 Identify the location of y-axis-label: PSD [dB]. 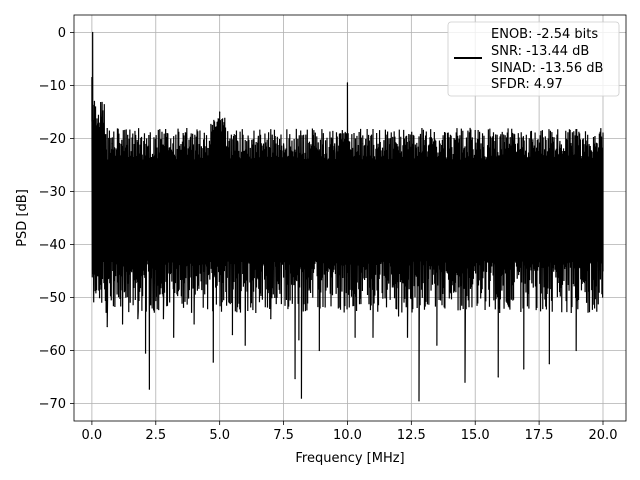
(22, 218).